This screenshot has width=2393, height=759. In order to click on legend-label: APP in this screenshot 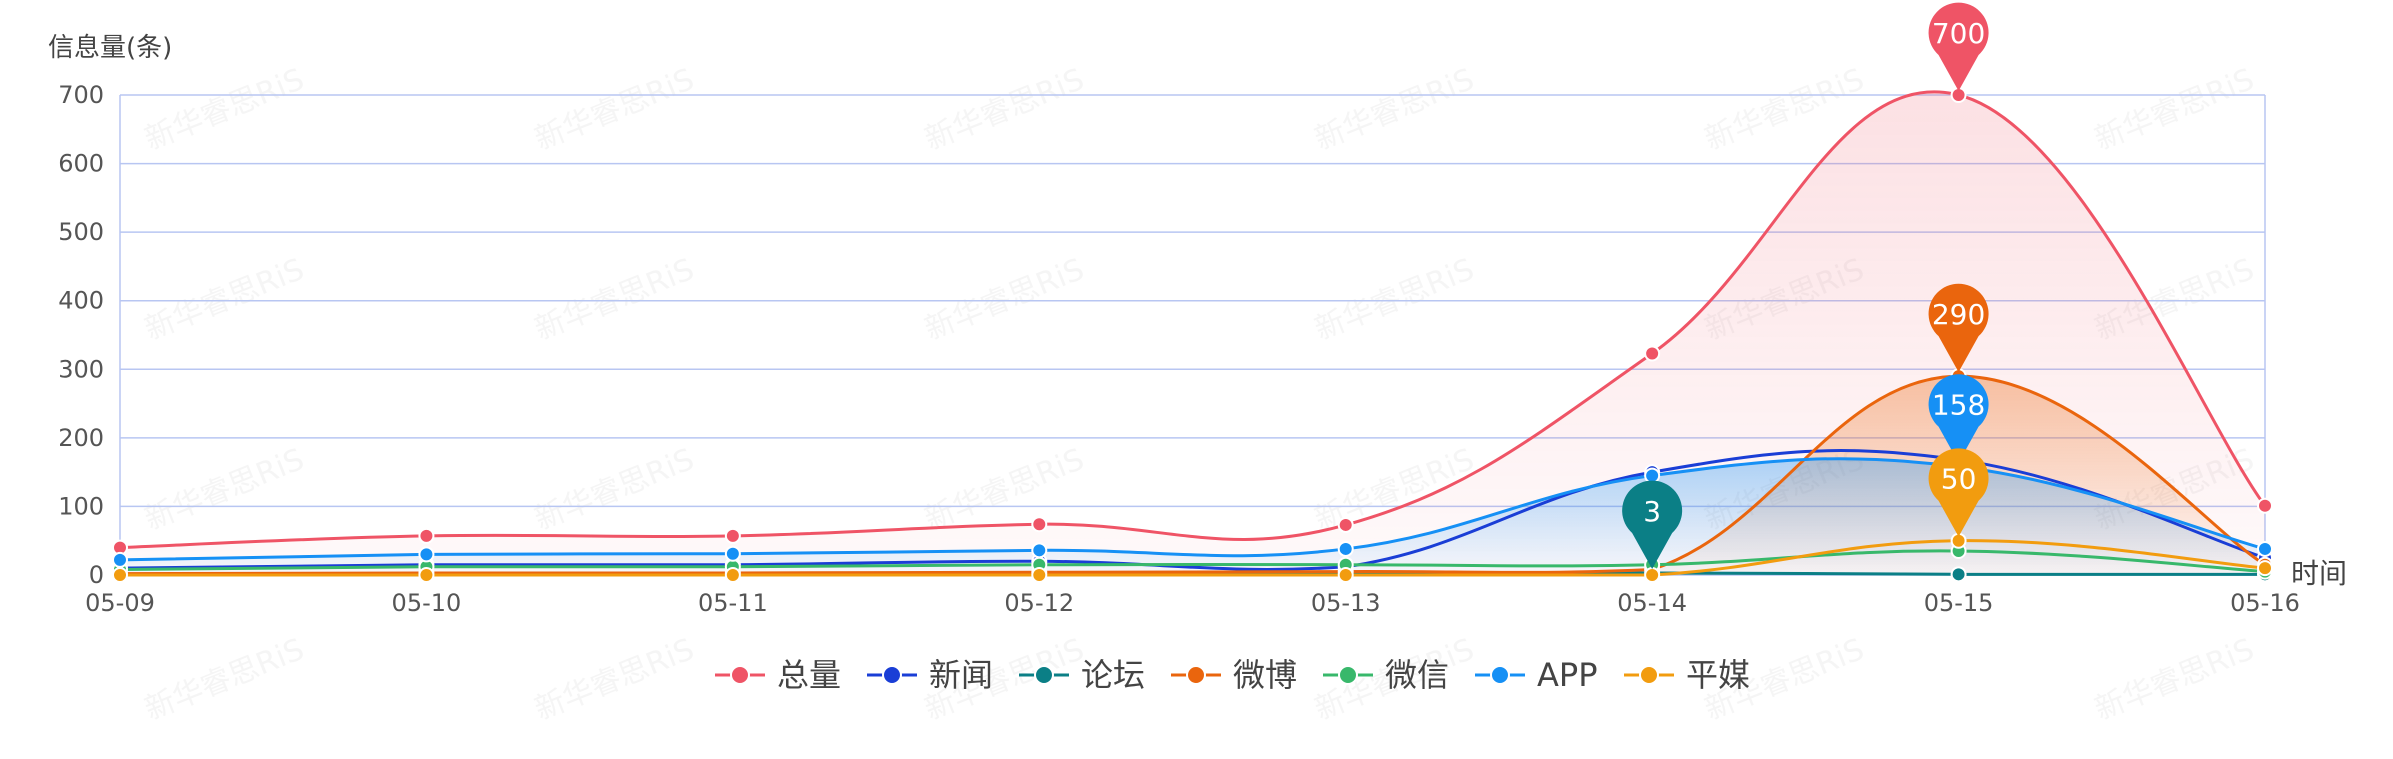, I will do `click(1567, 675)`.